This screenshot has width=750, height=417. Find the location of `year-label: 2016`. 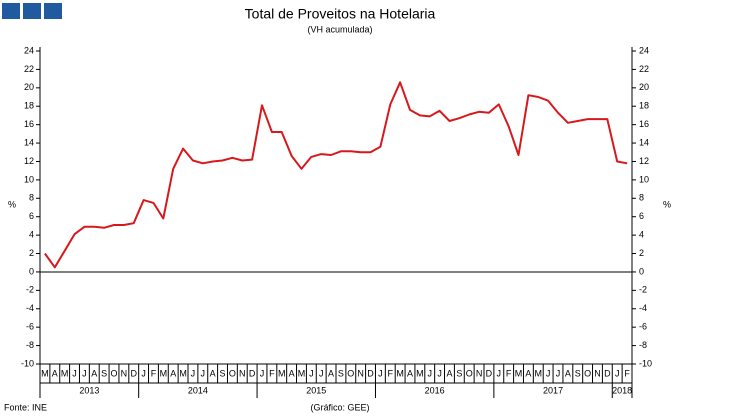

year-label: 2016 is located at coordinates (435, 390).